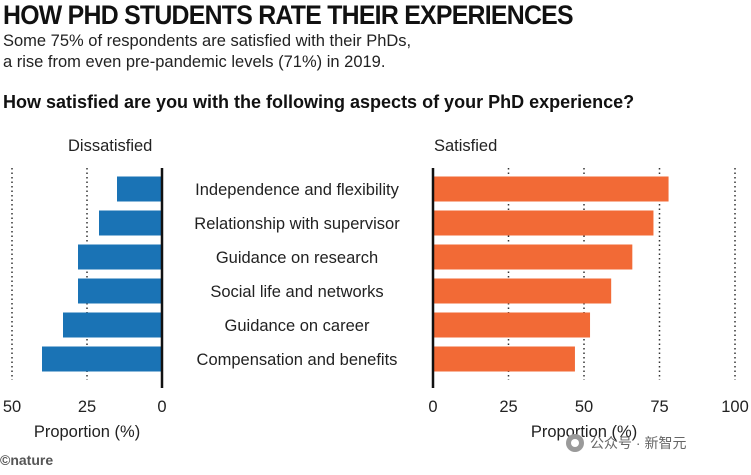 This screenshot has width=751, height=475. What do you see at coordinates (288, 15) in the screenshot?
I see `chart-title: HOW PHD STUDENTS RATE THEIR EXPERIENCES` at bounding box center [288, 15].